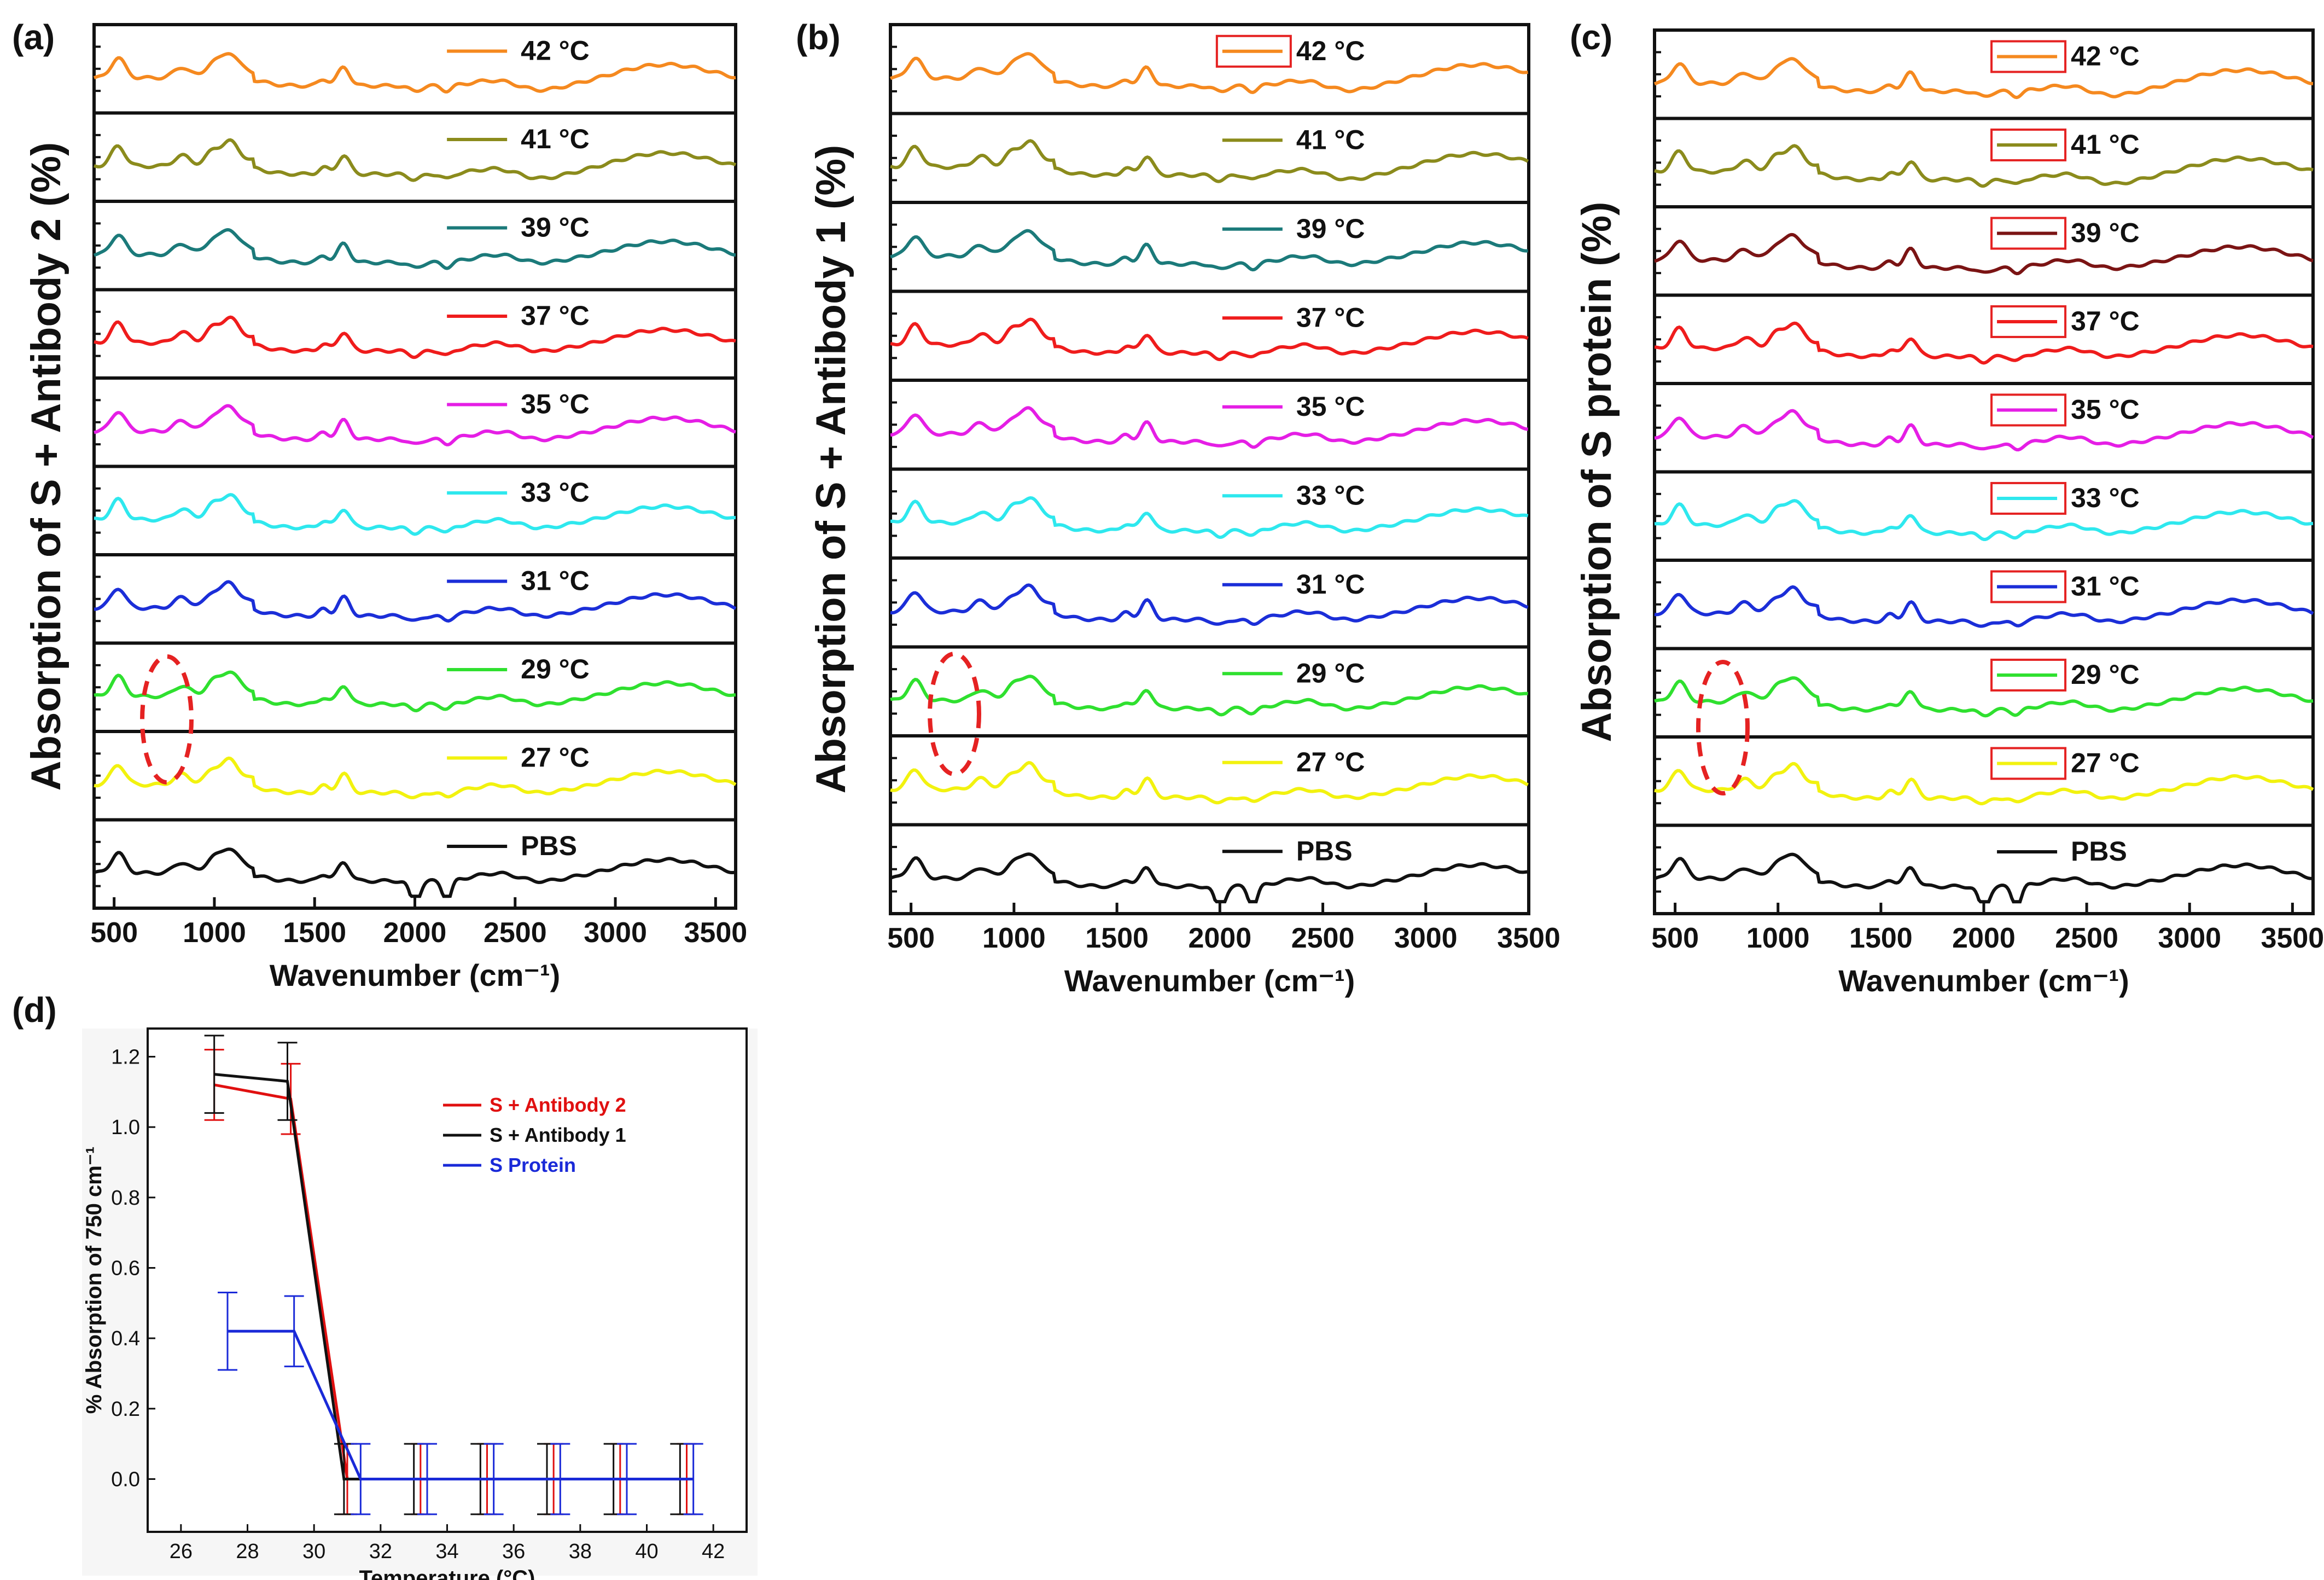  Describe the element at coordinates (646, 1551) in the screenshot. I see `x-tick-label: 40` at that location.